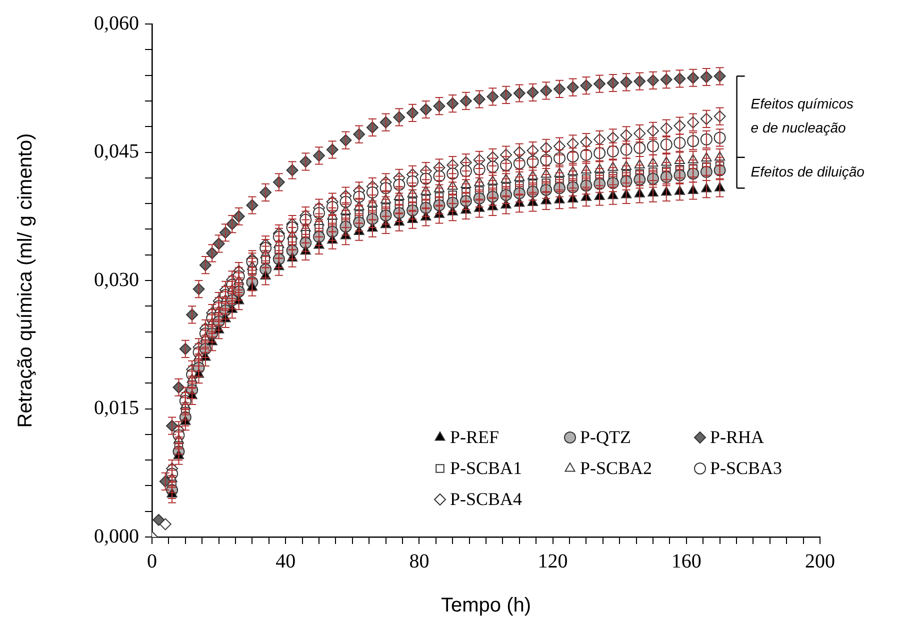 The height and width of the screenshot is (628, 916). What do you see at coordinates (116, 536) in the screenshot?
I see `y-tick-label: 0,000` at bounding box center [116, 536].